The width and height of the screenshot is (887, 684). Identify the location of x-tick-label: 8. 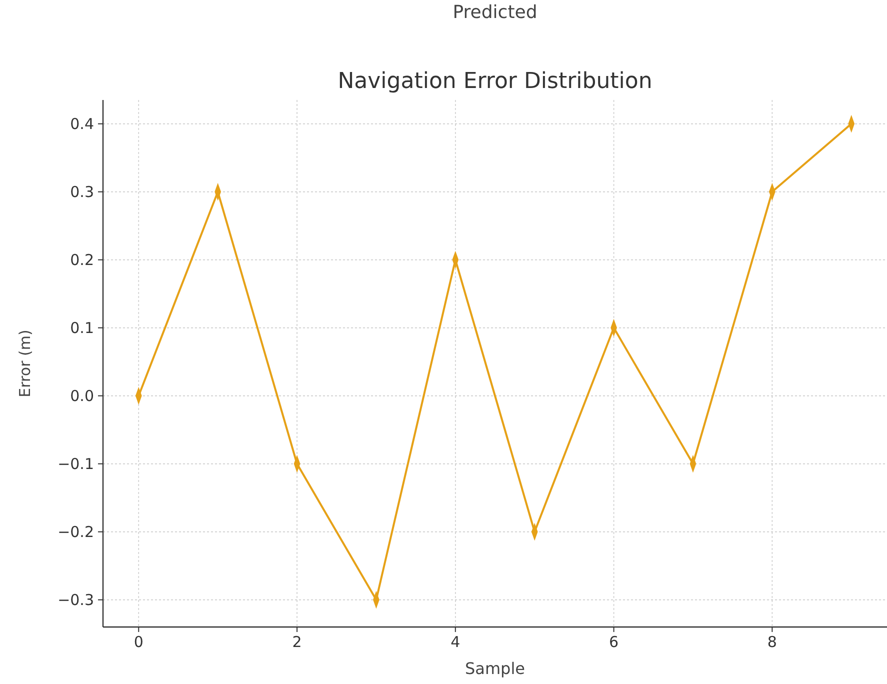
(772, 642).